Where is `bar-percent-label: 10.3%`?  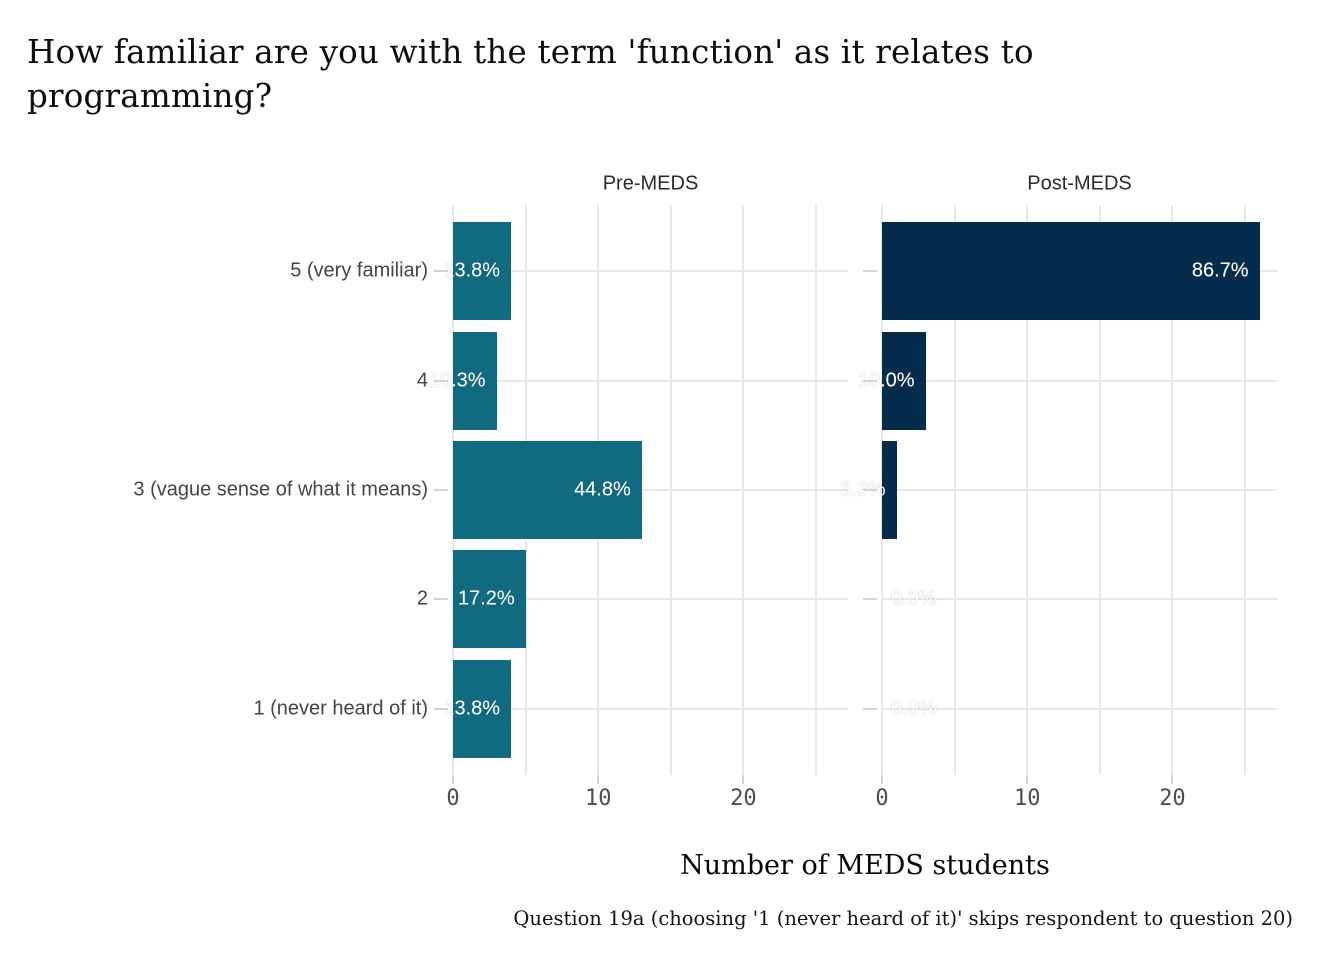 bar-percent-label: 10.3% is located at coordinates (457, 380).